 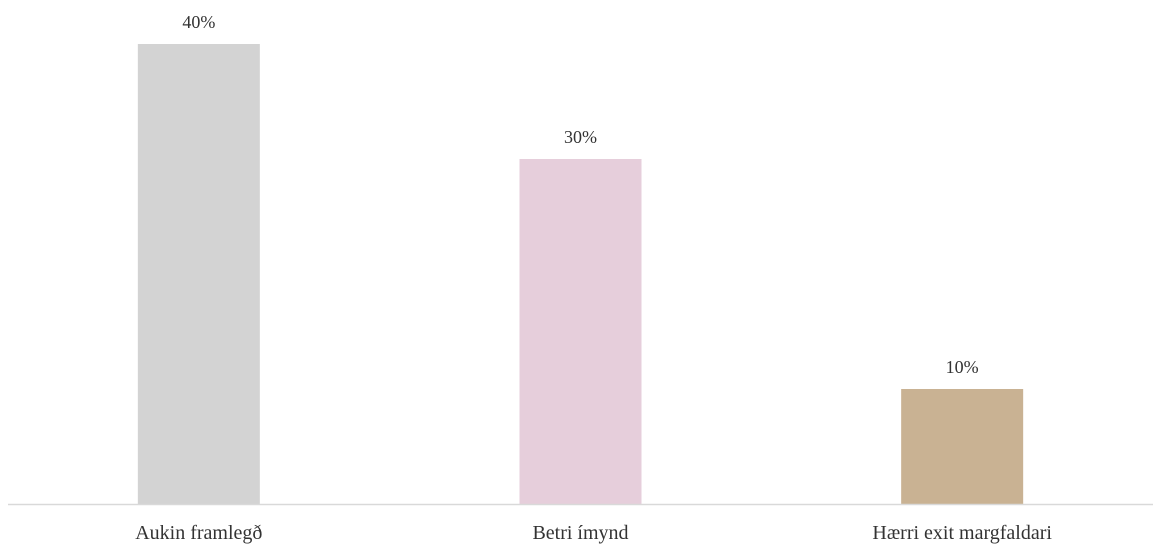 What do you see at coordinates (580, 137) in the screenshot?
I see `data-label-2: 30%` at bounding box center [580, 137].